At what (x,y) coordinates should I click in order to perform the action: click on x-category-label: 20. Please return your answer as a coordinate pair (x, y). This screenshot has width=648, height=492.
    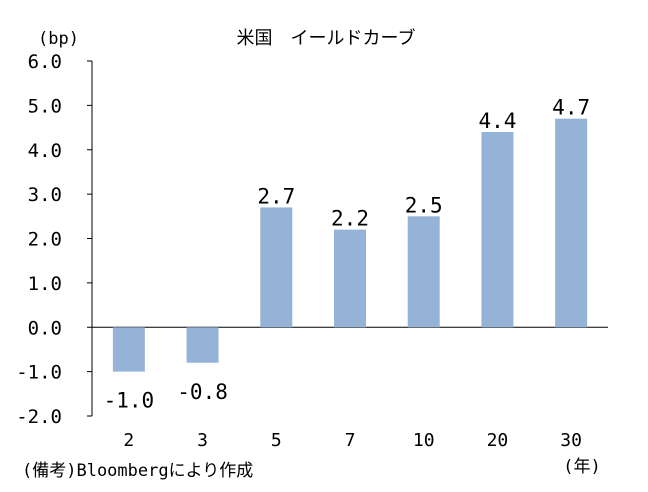
    Looking at the image, I should click on (498, 440).